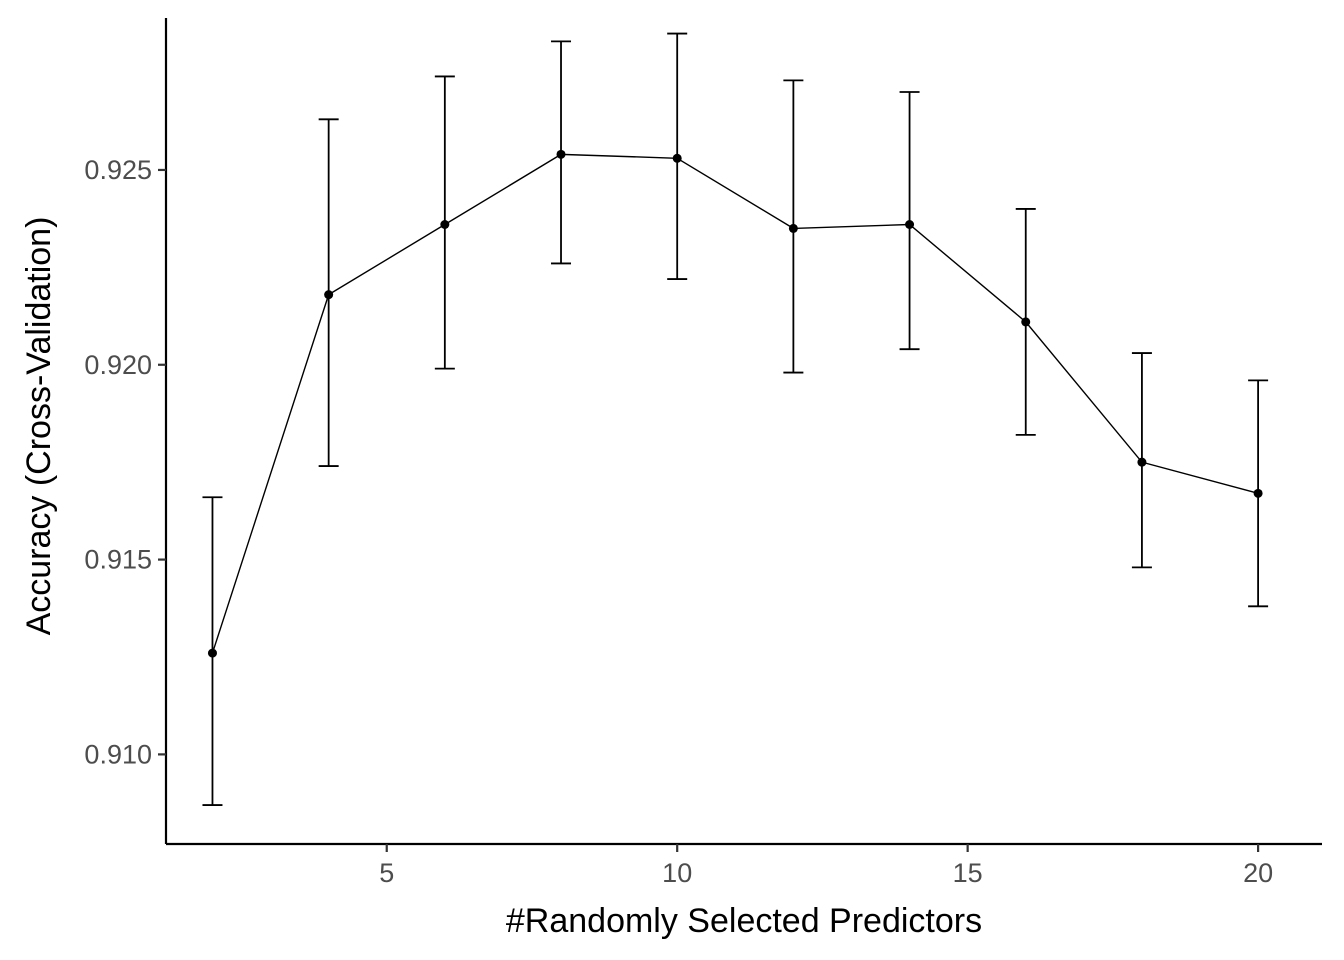 Image resolution: width=1344 pixels, height=960 pixels. Describe the element at coordinates (677, 873) in the screenshot. I see `x-tick-label: 10` at that location.